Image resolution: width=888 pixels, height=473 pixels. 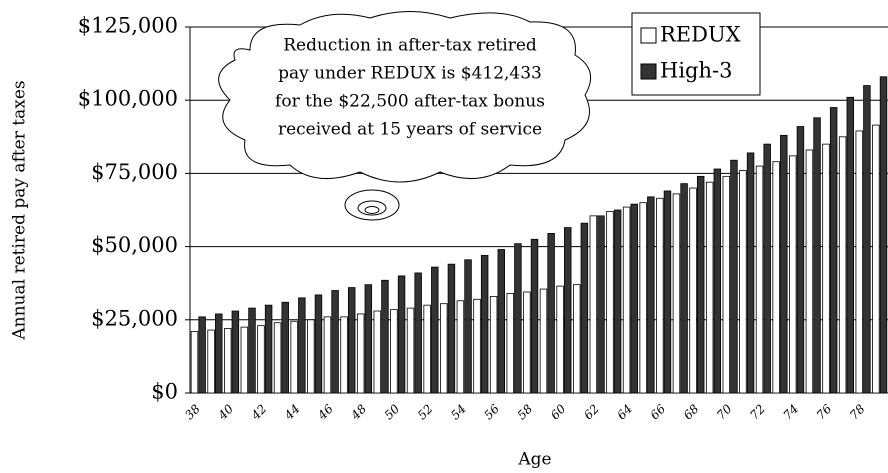 I want to click on annotation-line: pay under REDUX is $412,433, so click(x=410, y=74).